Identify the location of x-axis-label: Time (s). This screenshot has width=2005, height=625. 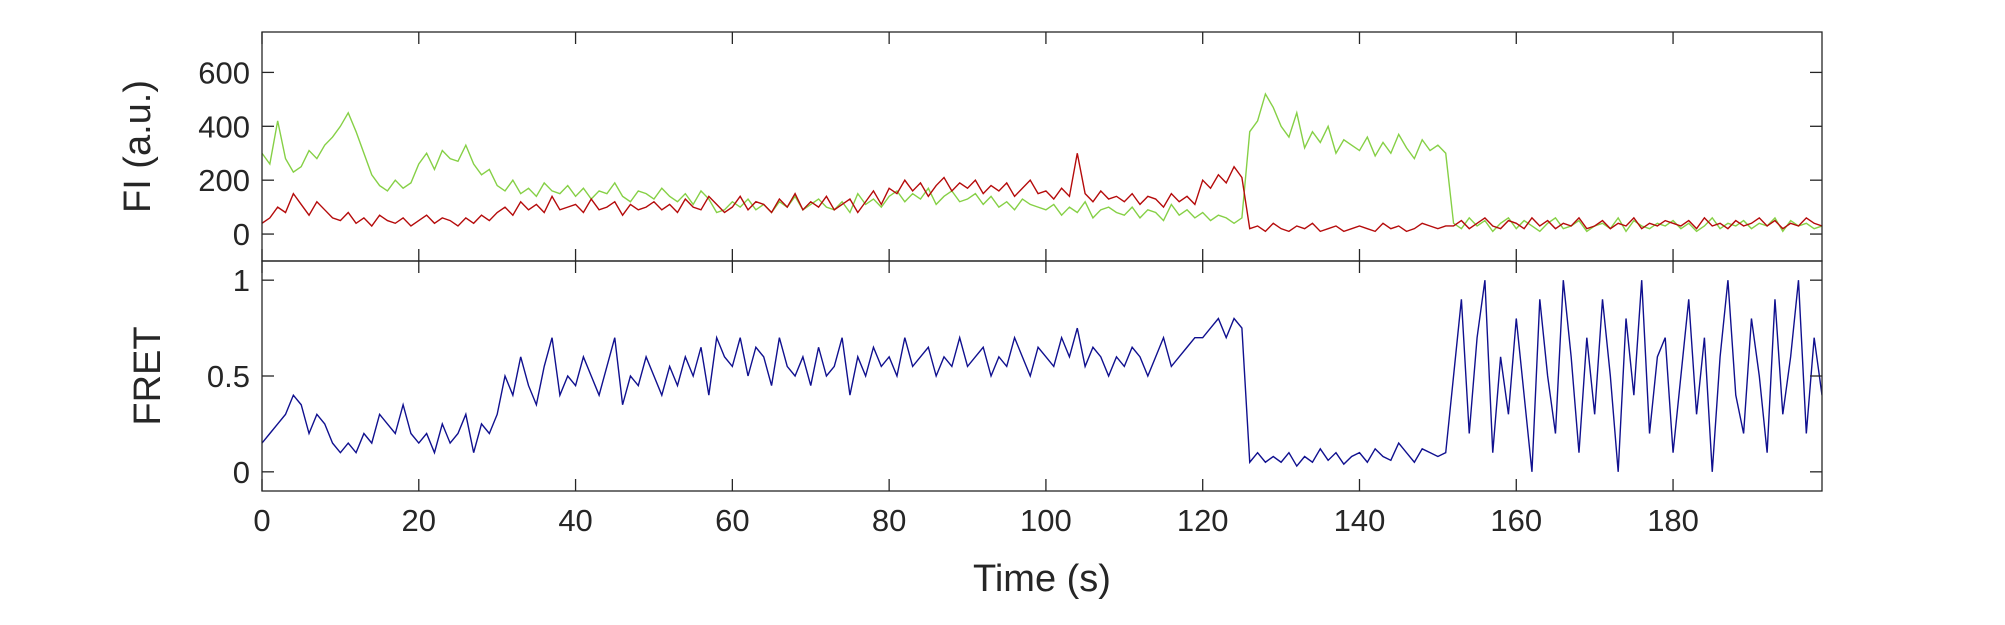
(1042, 579).